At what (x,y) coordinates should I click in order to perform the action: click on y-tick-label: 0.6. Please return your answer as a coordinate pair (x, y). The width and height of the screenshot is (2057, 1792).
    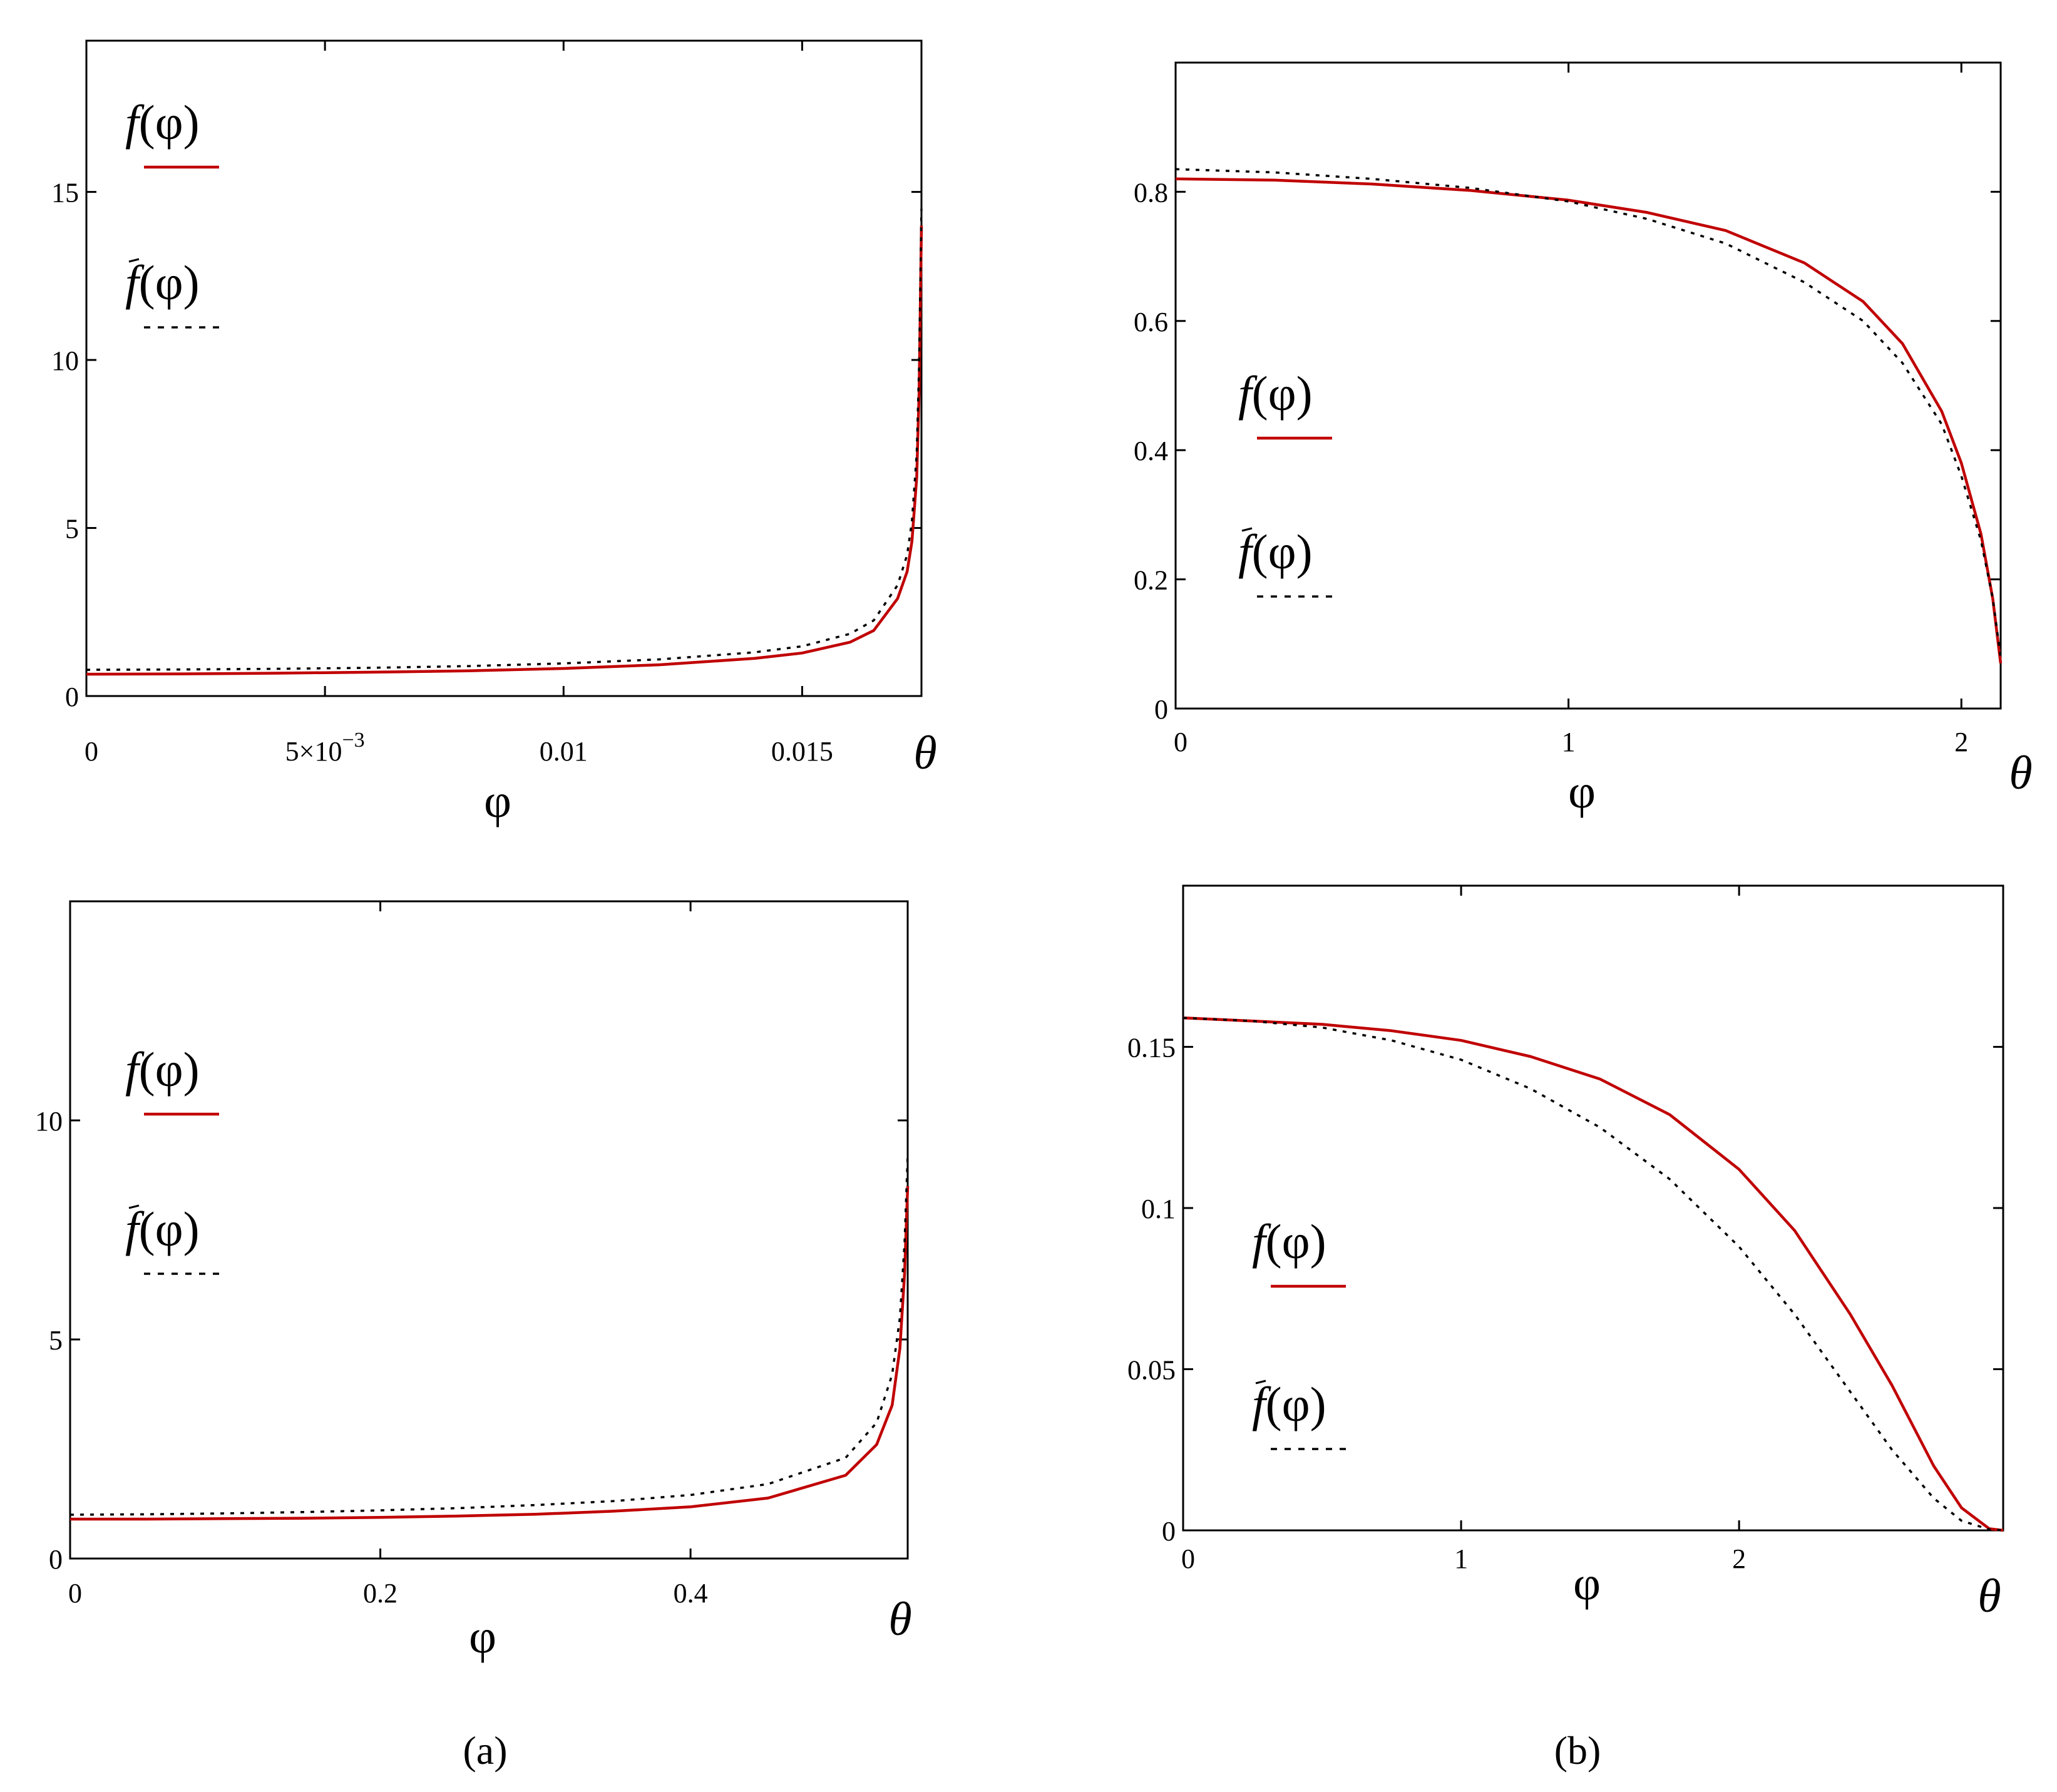
    Looking at the image, I should click on (1151, 322).